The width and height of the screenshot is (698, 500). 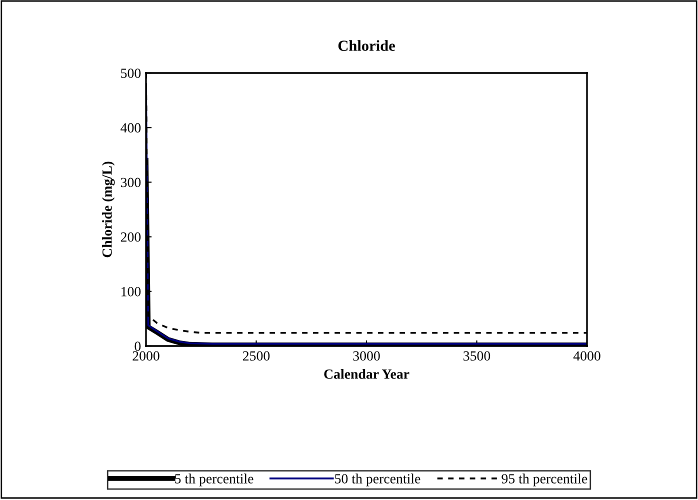 What do you see at coordinates (586, 356) in the screenshot?
I see `x-tick-label: 4000` at bounding box center [586, 356].